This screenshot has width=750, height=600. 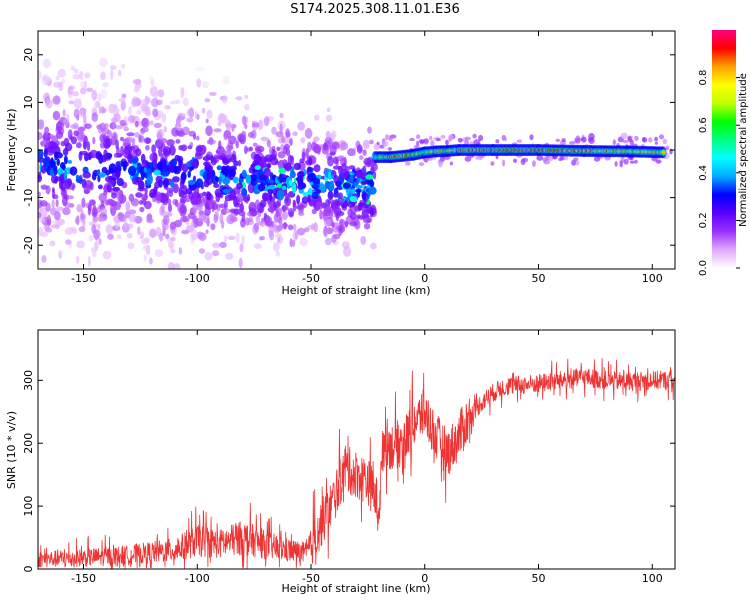 I want to click on x-tick-label: 100, so click(x=652, y=578).